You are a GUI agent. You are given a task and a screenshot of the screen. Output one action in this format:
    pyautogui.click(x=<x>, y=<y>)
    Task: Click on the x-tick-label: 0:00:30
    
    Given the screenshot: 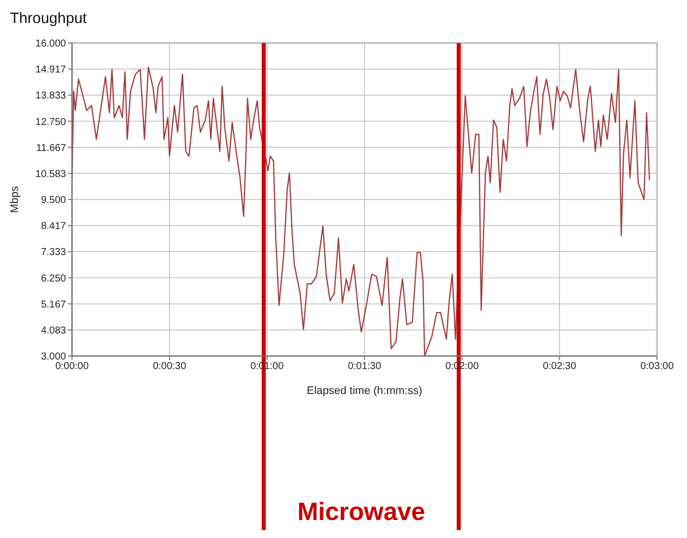 What is the action you would take?
    pyautogui.click(x=169, y=366)
    